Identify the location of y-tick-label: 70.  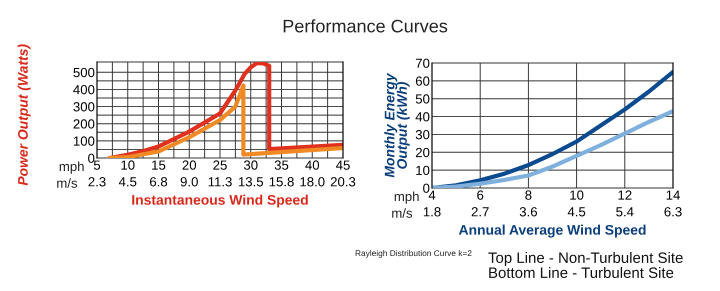
(423, 63).